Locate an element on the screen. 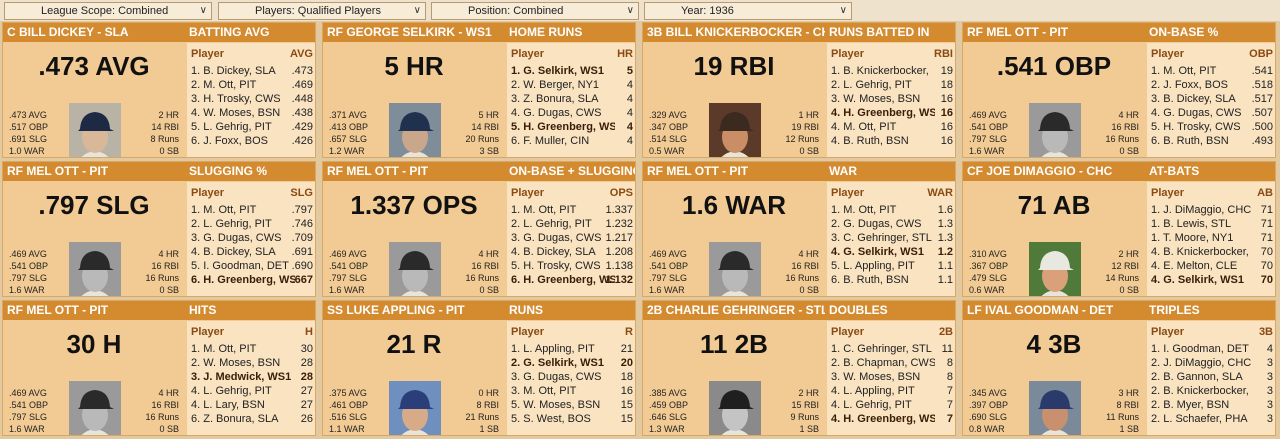 The height and width of the screenshot is (439, 1280). leader-row: 2. B. Myer, BSN 3 is located at coordinates (1211, 405).